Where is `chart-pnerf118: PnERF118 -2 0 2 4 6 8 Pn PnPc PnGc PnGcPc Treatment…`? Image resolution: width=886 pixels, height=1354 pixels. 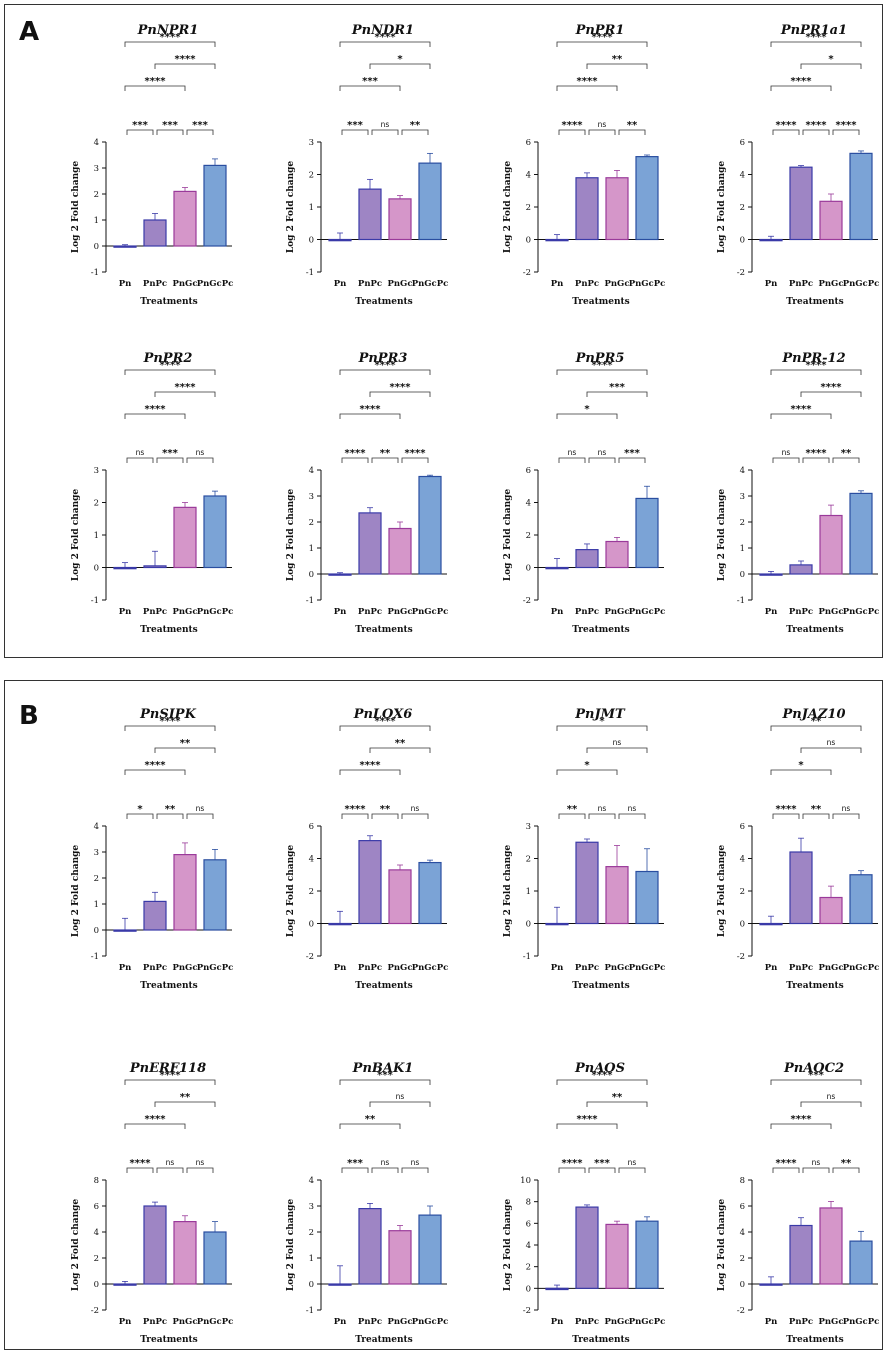 chart-pnerf118: PnERF118 -2 0 2 4 6 8 Pn PnPc PnGc PnGcPc Treatment… is located at coordinates (152, 1203).